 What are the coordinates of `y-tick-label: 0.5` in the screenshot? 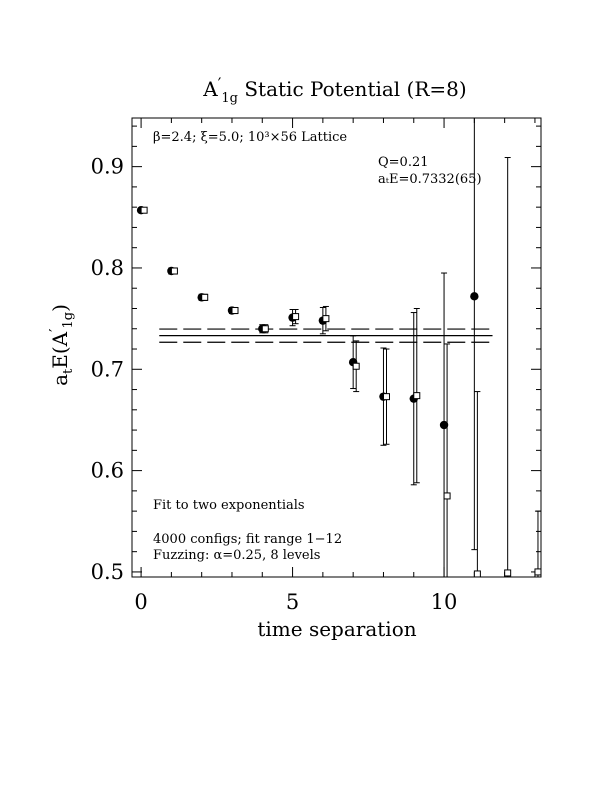 It's located at (107, 572).